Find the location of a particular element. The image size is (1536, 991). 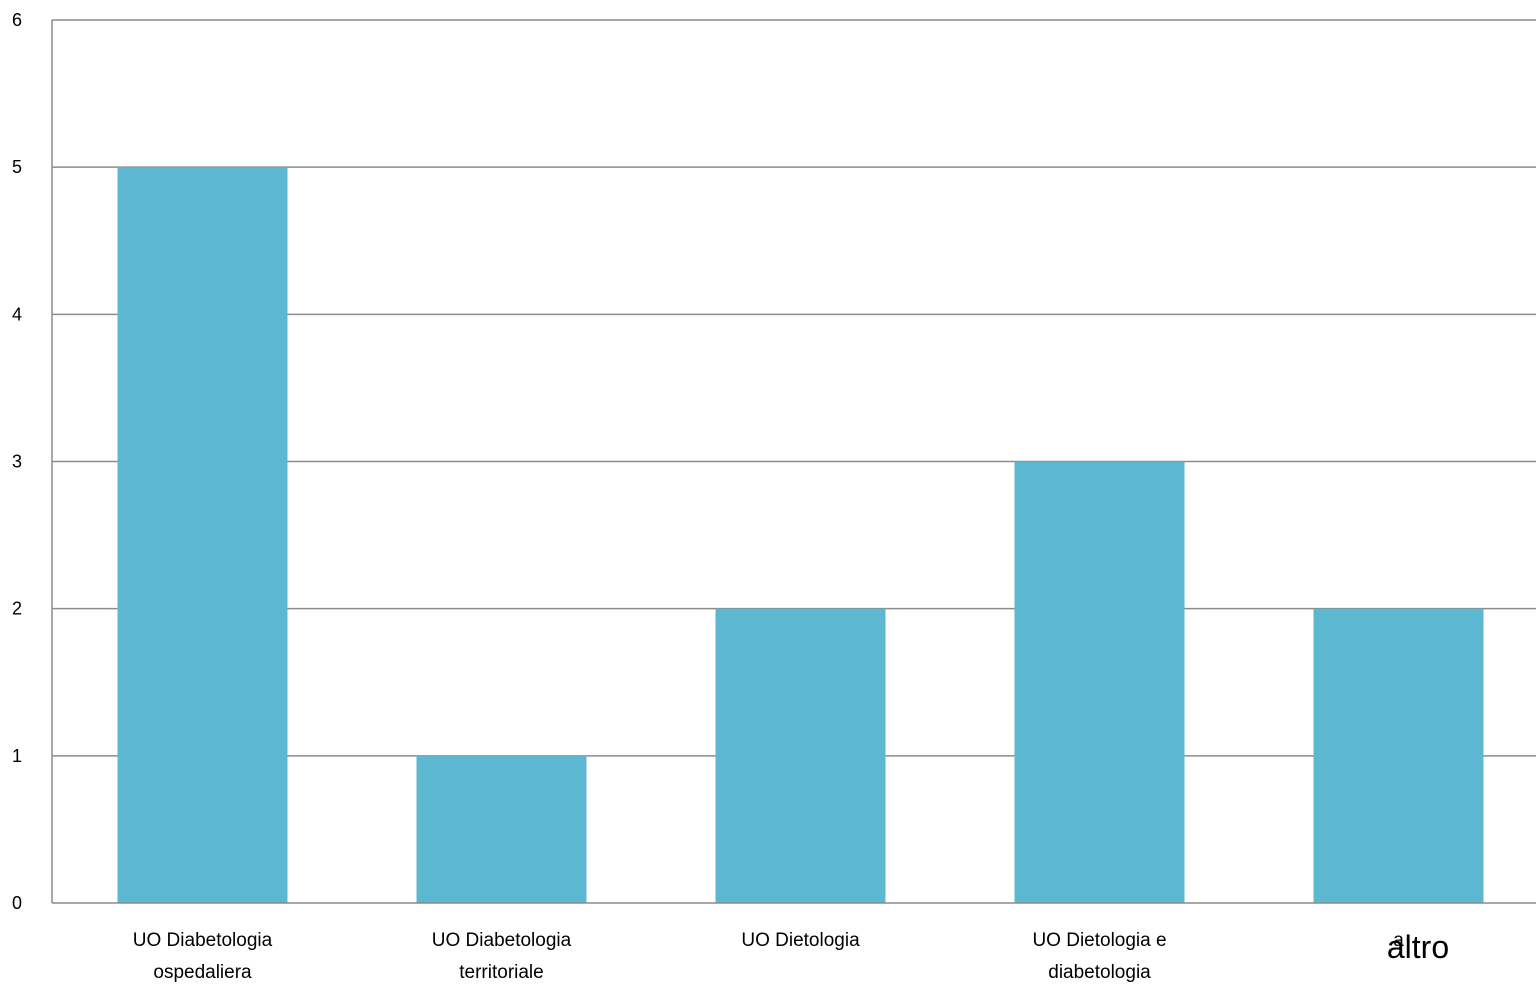

y-tick-label-0: 0 is located at coordinates (17, 903).